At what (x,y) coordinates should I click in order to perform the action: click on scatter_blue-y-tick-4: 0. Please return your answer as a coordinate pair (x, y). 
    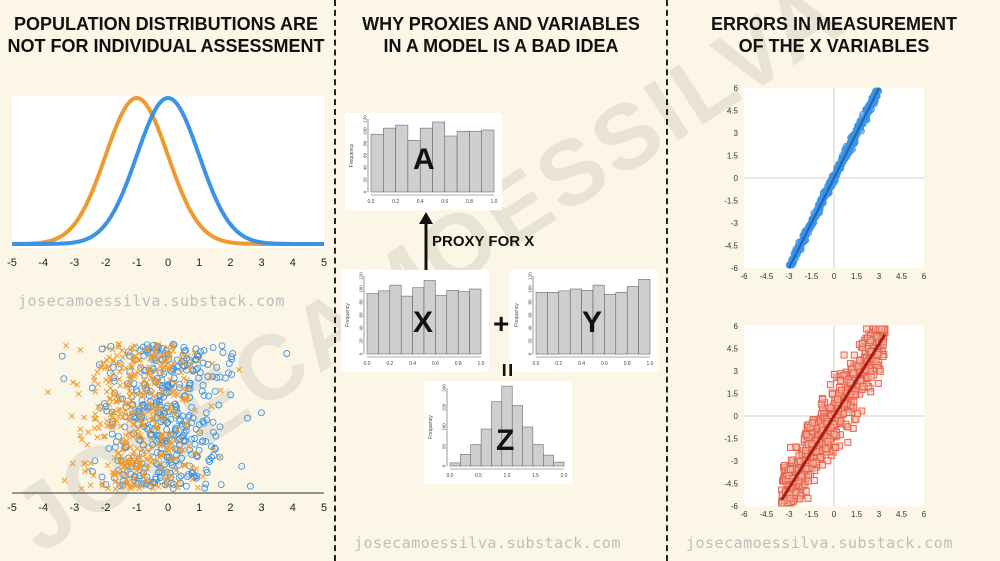
    Looking at the image, I should click on (736, 178).